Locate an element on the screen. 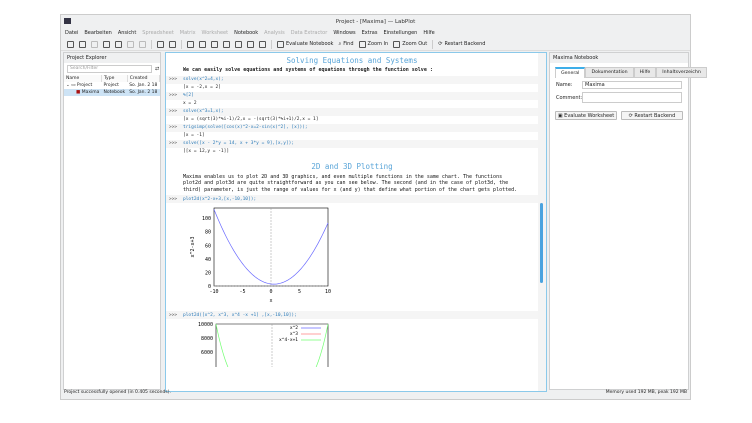  new-icon is located at coordinates (70, 44).